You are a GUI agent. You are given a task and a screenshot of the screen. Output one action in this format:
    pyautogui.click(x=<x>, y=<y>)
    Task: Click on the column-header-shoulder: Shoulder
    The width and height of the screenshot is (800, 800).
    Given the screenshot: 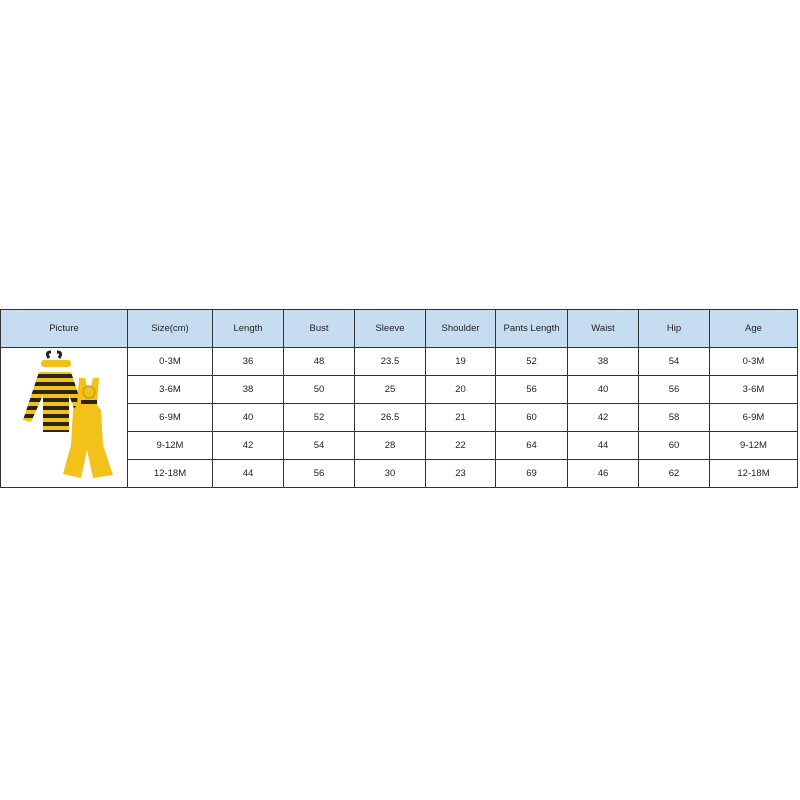 What is the action you would take?
    pyautogui.click(x=460, y=328)
    